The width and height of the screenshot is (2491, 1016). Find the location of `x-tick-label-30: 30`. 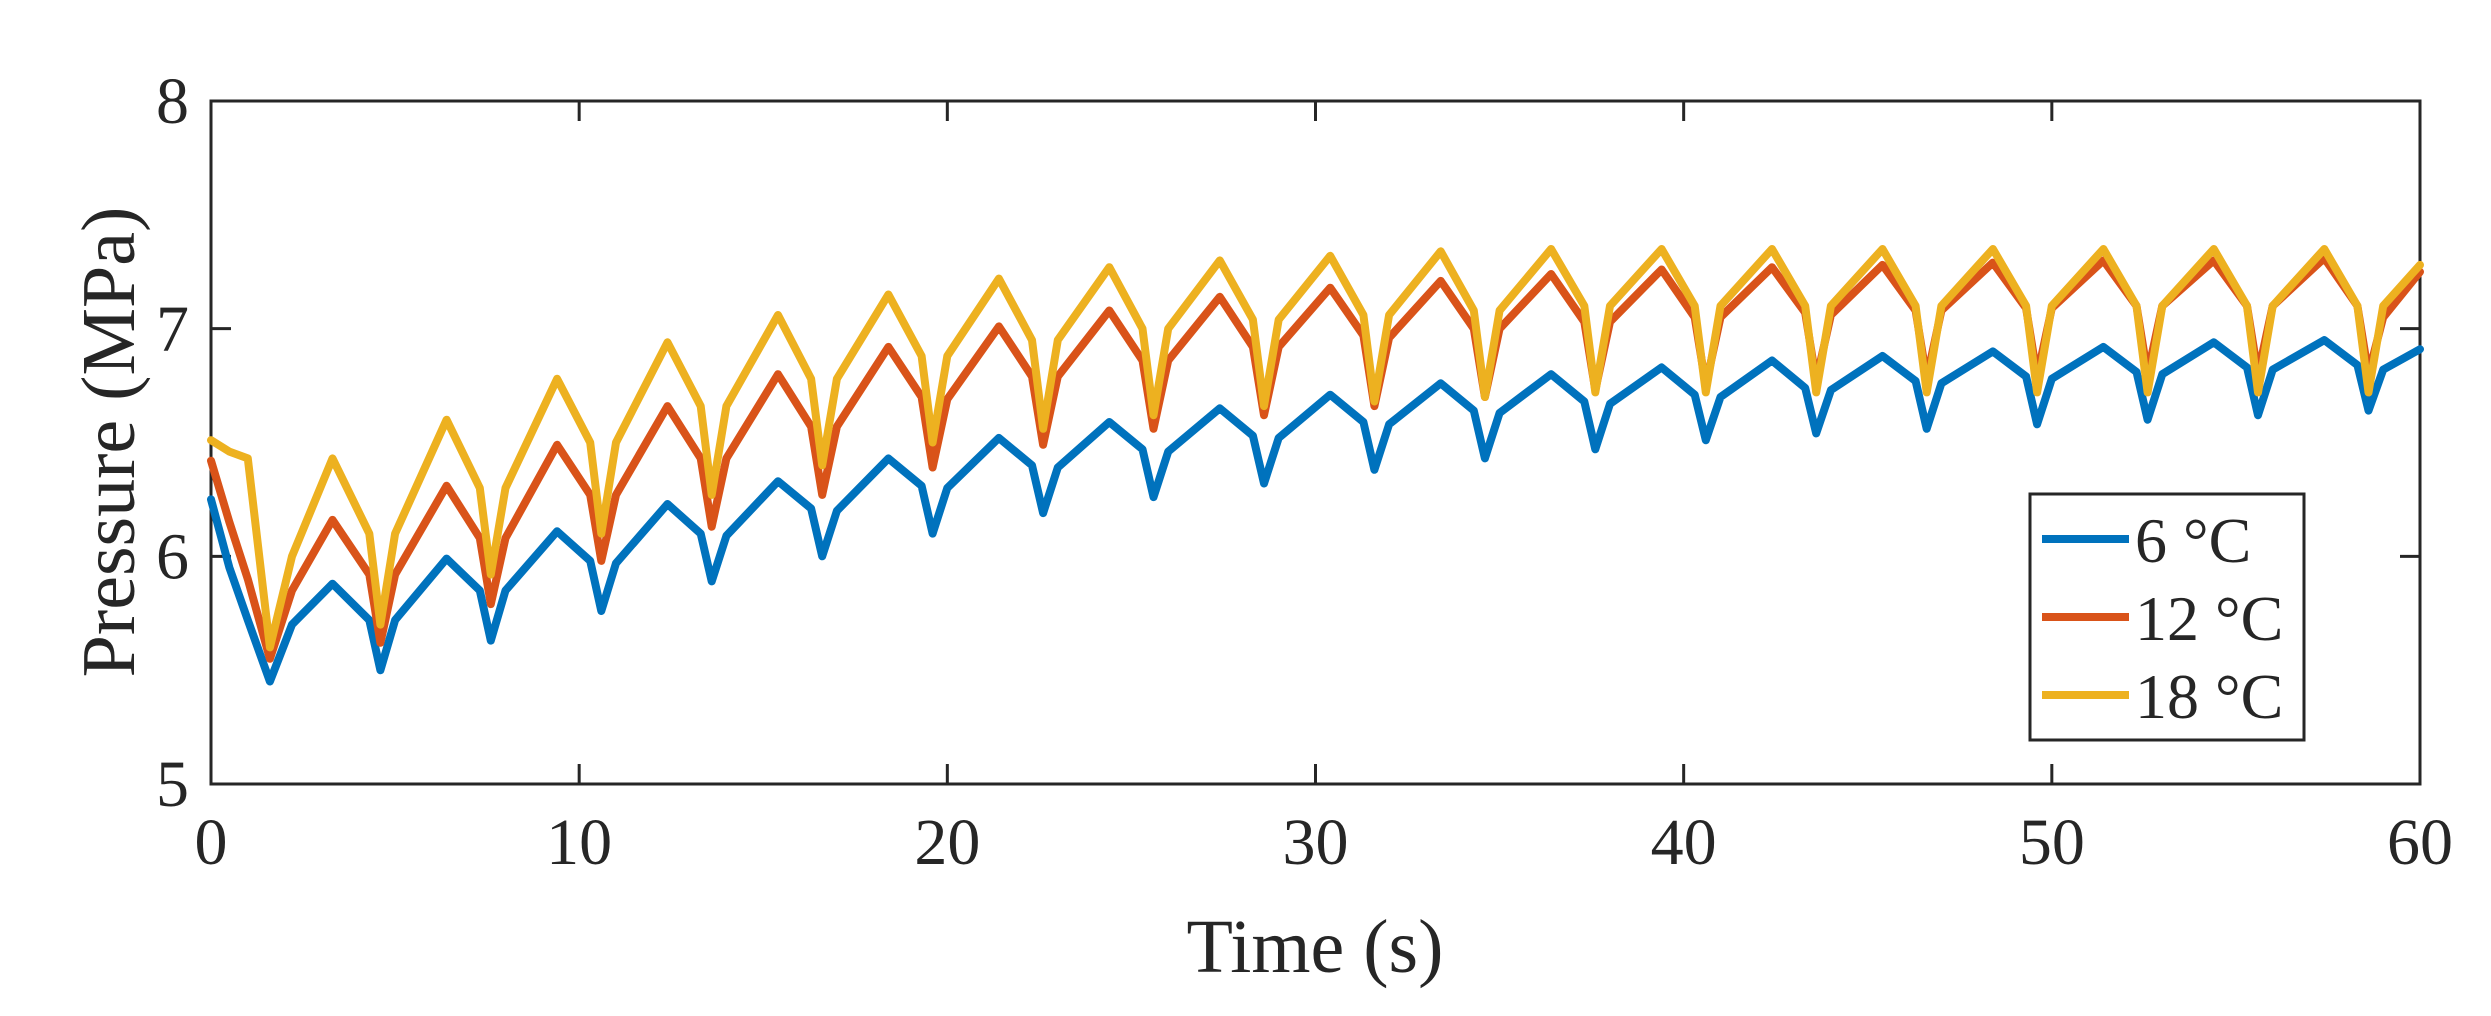

x-tick-label-30: 30 is located at coordinates (1316, 842).